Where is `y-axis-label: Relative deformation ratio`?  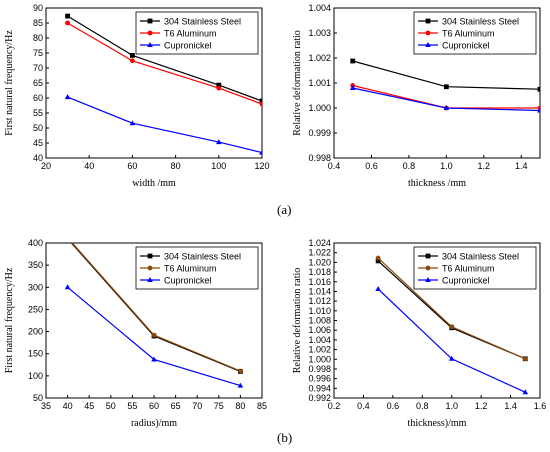 y-axis-label: Relative deformation ratio is located at coordinates (297, 83).